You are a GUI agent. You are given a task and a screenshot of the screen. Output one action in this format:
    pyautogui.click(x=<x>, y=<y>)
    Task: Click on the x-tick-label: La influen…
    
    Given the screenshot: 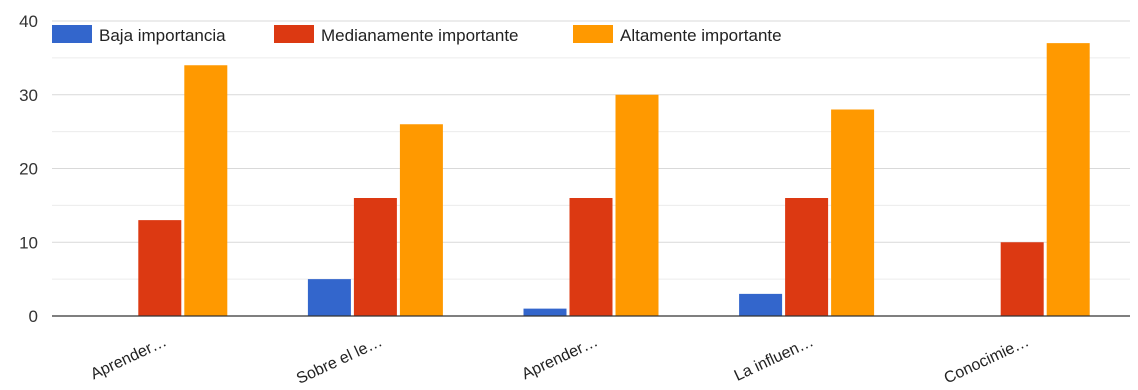 What is the action you would take?
    pyautogui.click(x=774, y=358)
    